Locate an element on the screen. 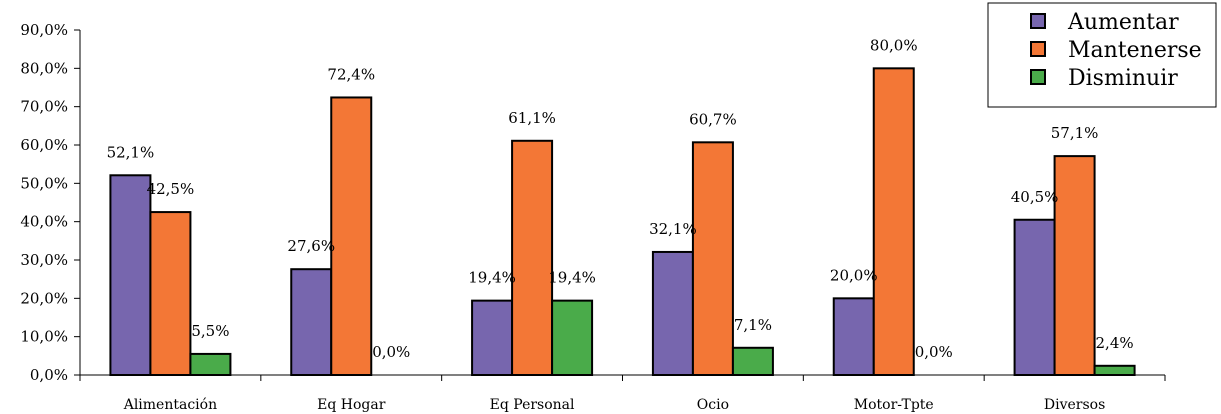  y-tick-label: 10,0% is located at coordinates (44, 337).